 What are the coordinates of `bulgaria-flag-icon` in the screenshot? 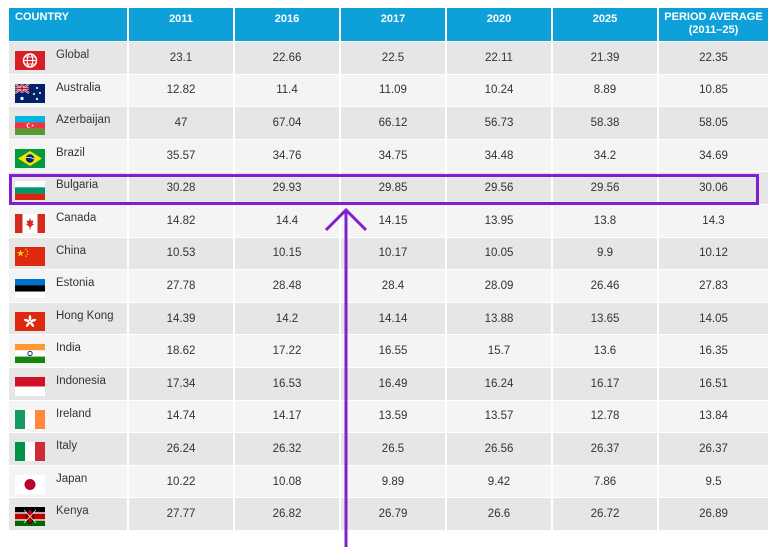 It's located at (30, 191).